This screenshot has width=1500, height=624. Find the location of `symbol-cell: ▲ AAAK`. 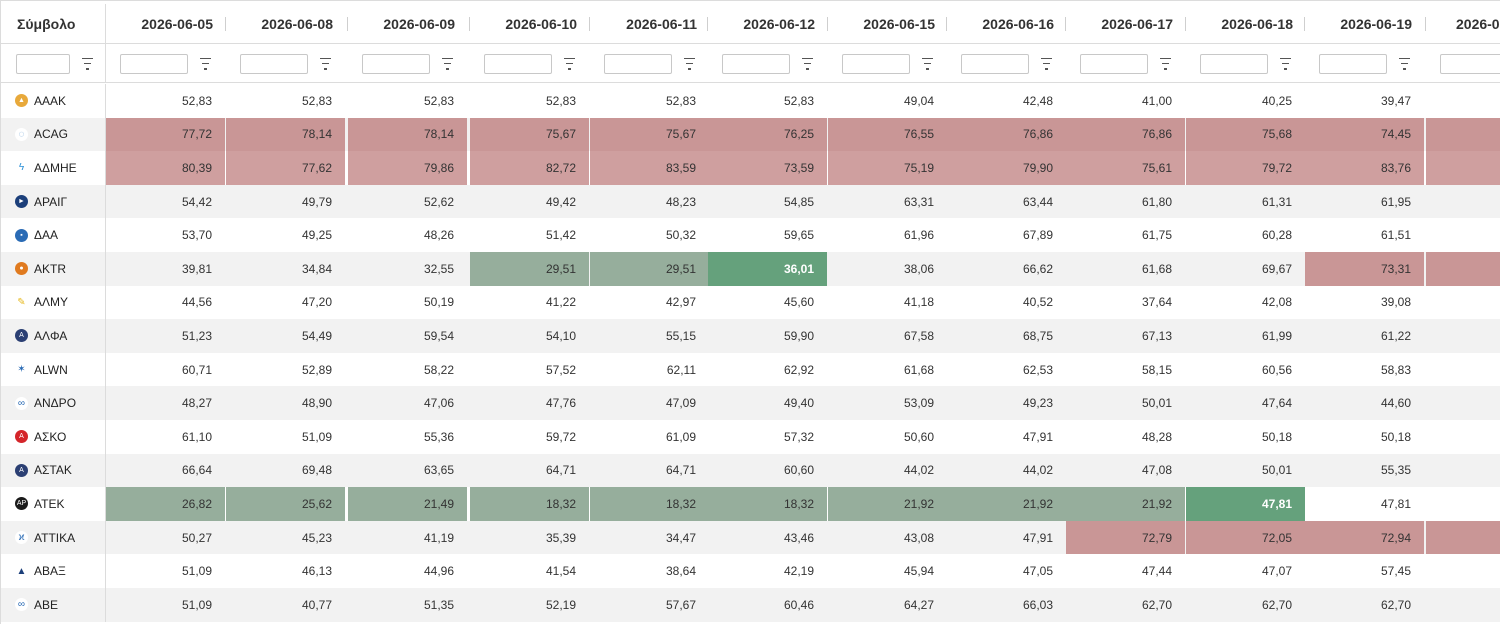

symbol-cell: ▲ AAAK is located at coordinates (53, 101).